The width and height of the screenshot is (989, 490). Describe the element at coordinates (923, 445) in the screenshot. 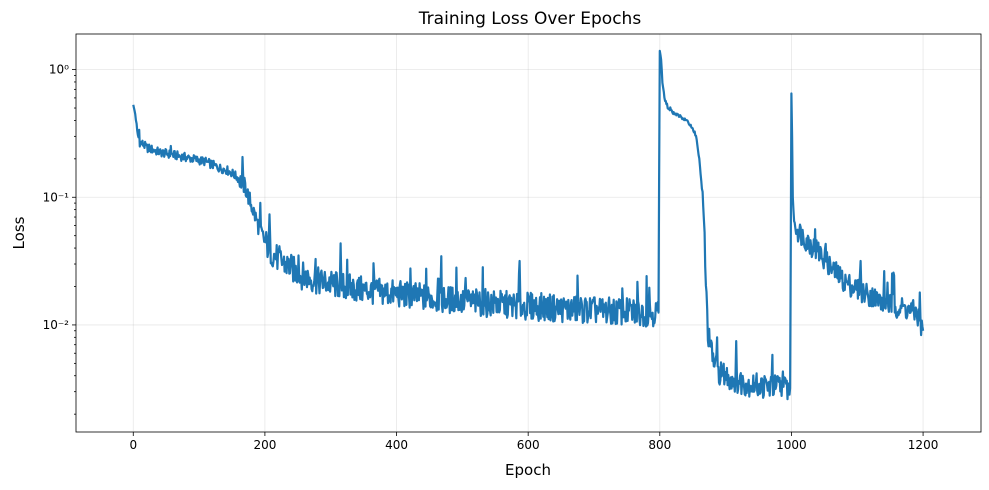

I see `x-tick-label: 1200` at that location.